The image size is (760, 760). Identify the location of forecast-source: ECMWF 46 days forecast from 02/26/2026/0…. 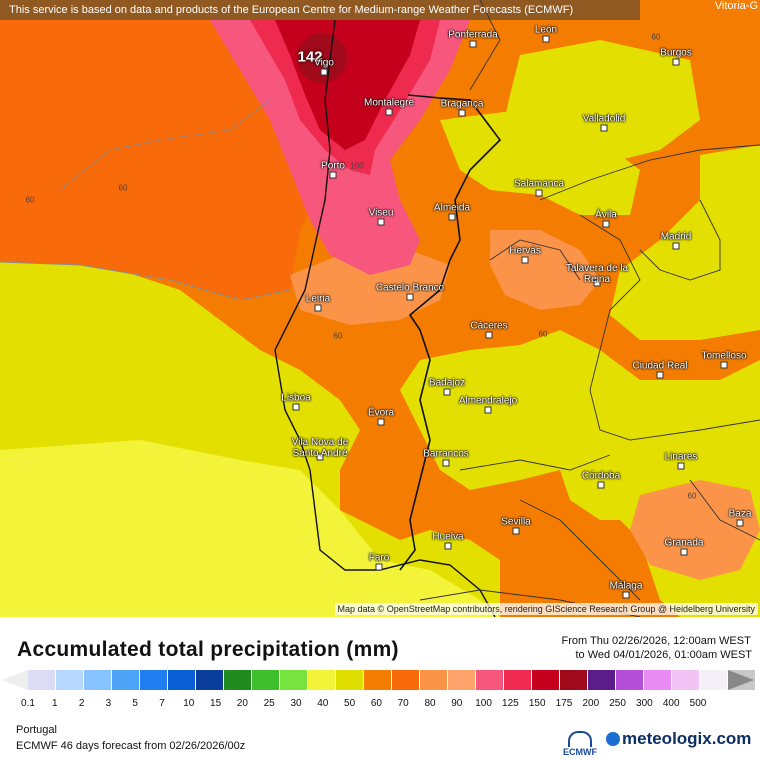
(131, 746).